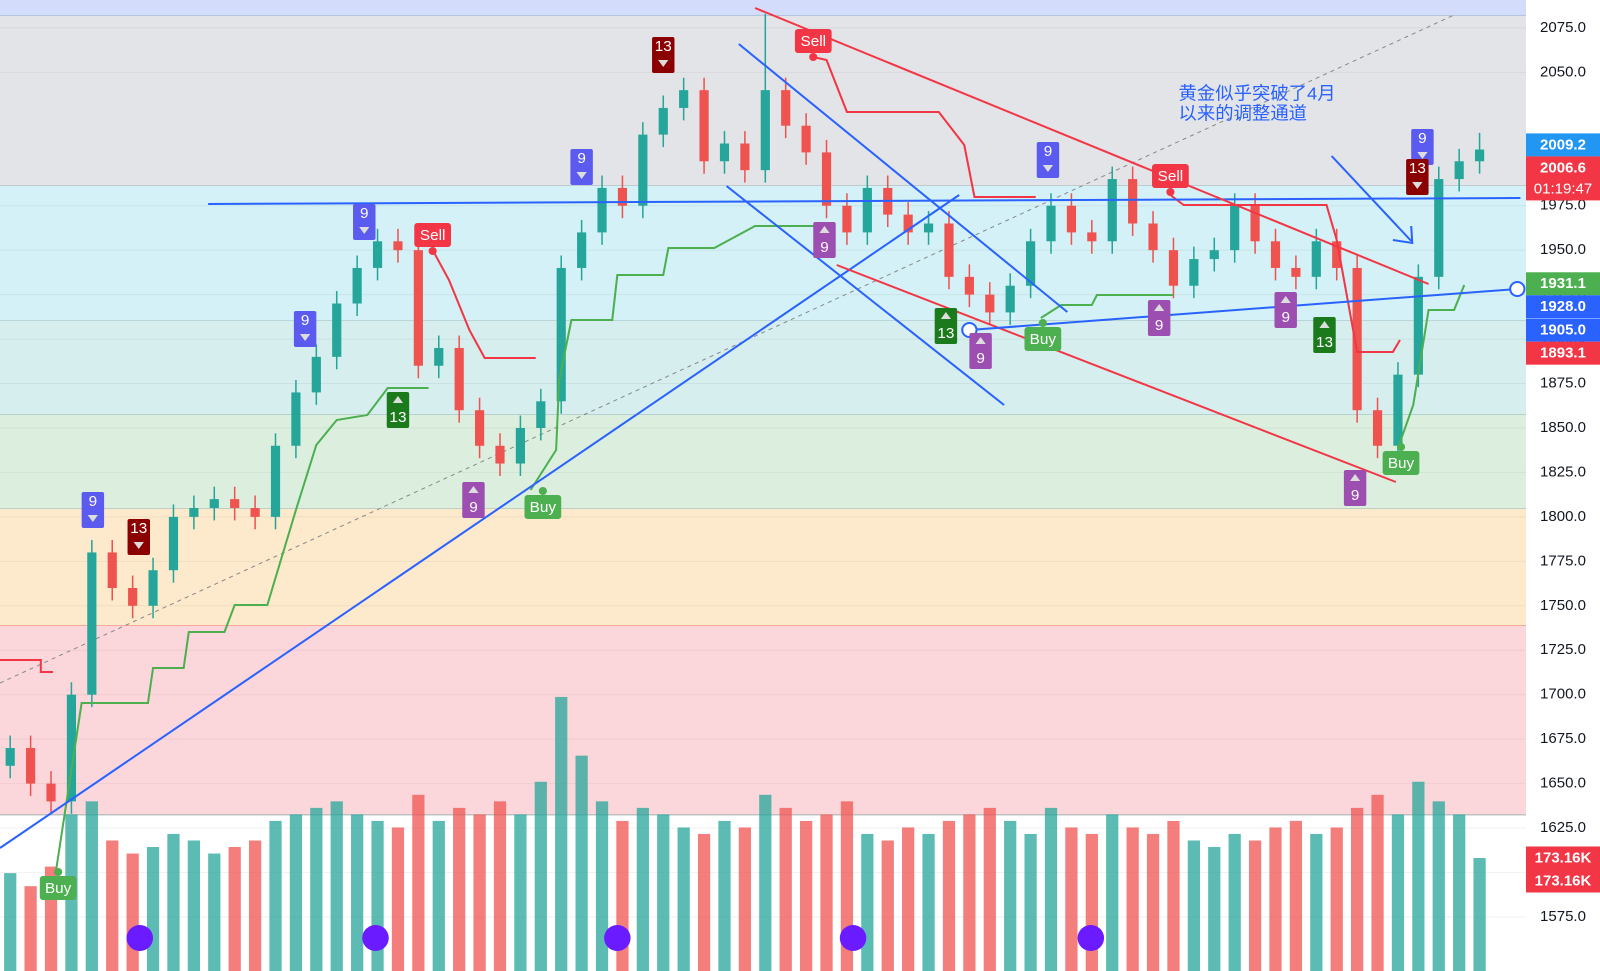 Image resolution: width=1600 pixels, height=971 pixels. Describe the element at coordinates (1563, 188) in the screenshot. I see `countdown: 01:19:47` at that location.